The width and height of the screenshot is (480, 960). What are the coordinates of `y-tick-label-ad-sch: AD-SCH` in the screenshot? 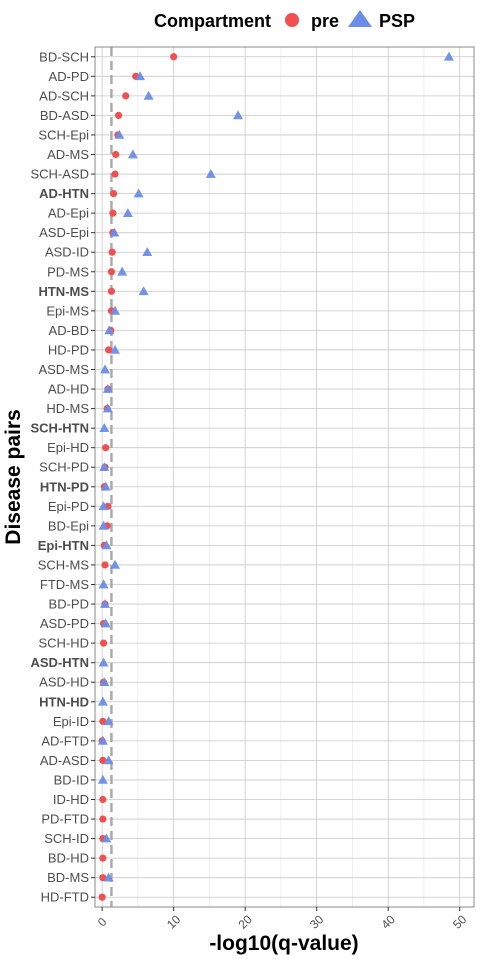 It's located at (64, 95).